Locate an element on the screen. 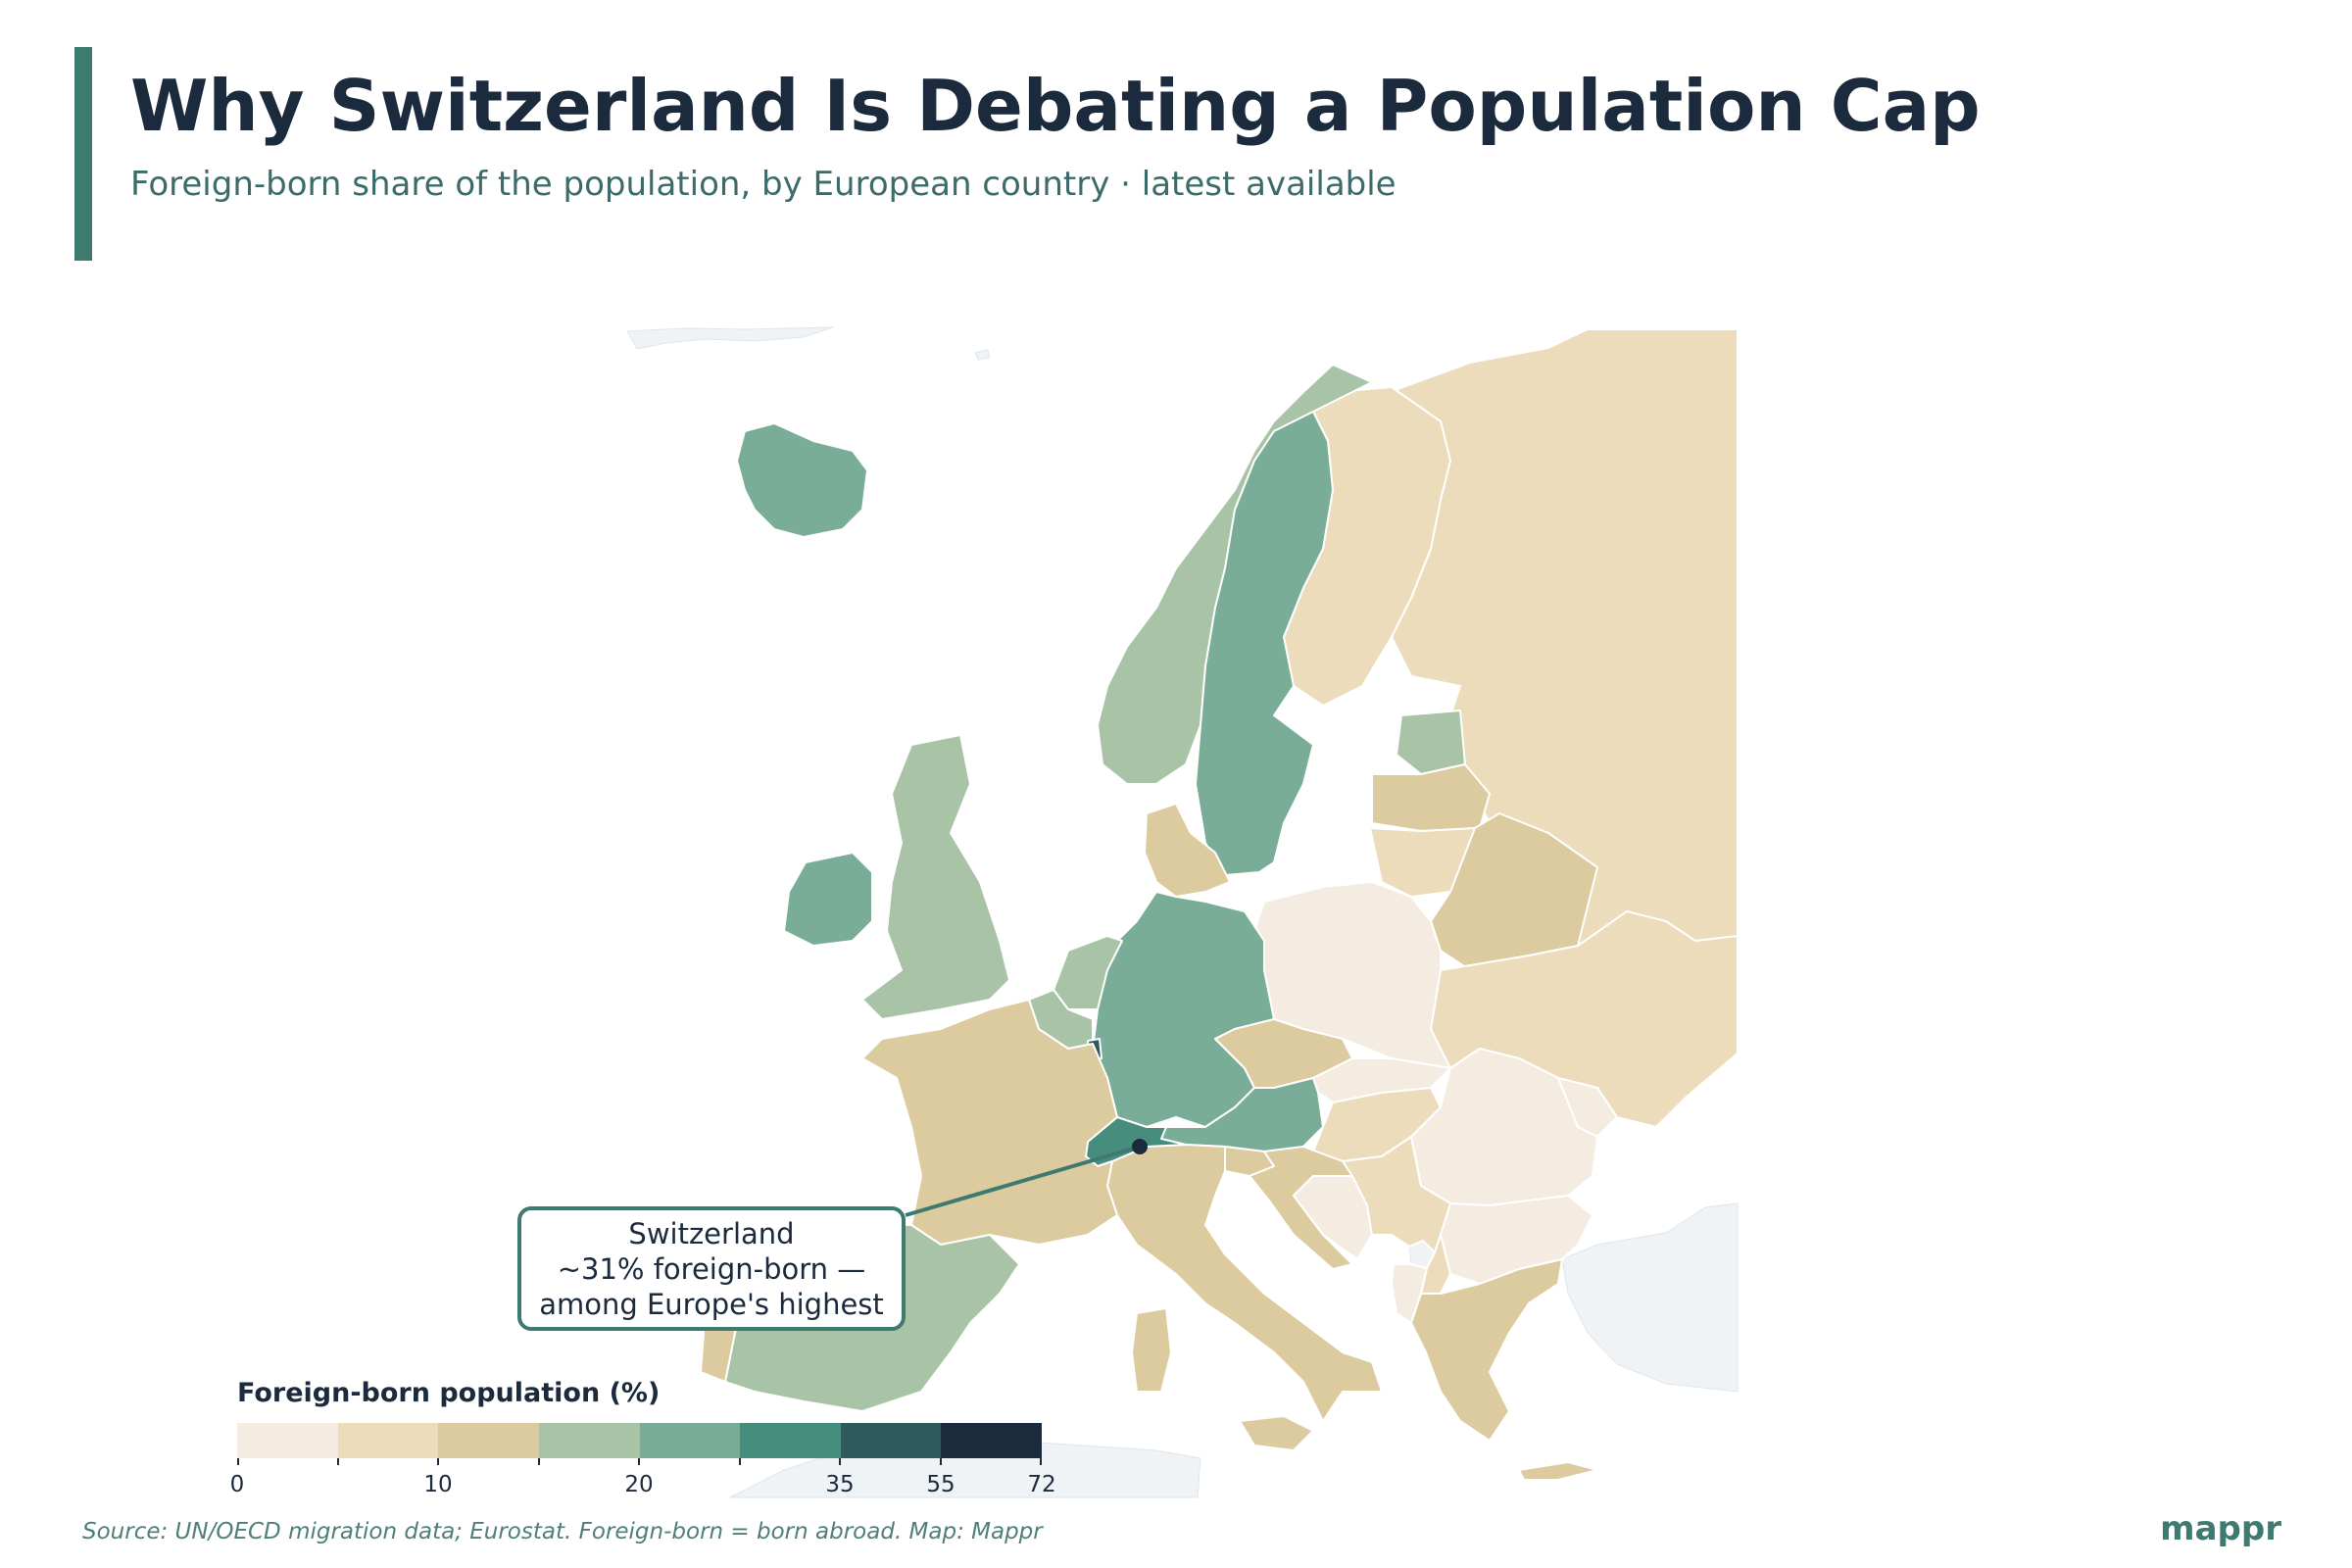  country-serbia is located at coordinates (1396, 1194).